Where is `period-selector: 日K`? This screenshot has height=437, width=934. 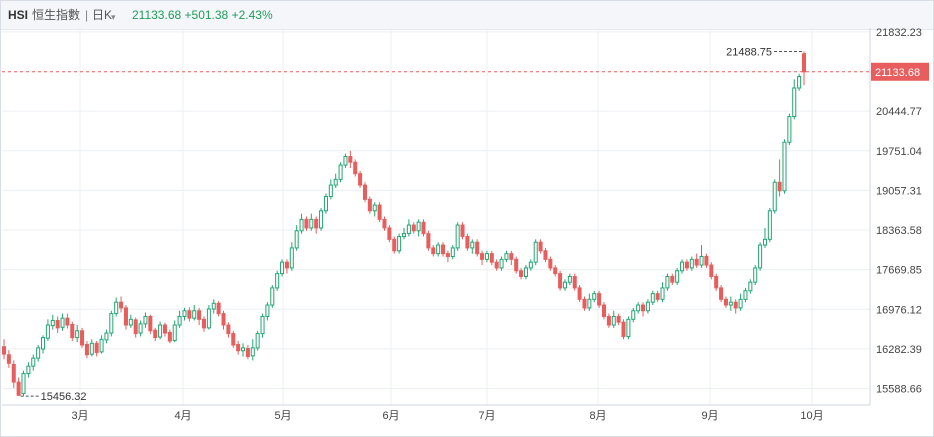
period-selector: 日K is located at coordinates (102, 15).